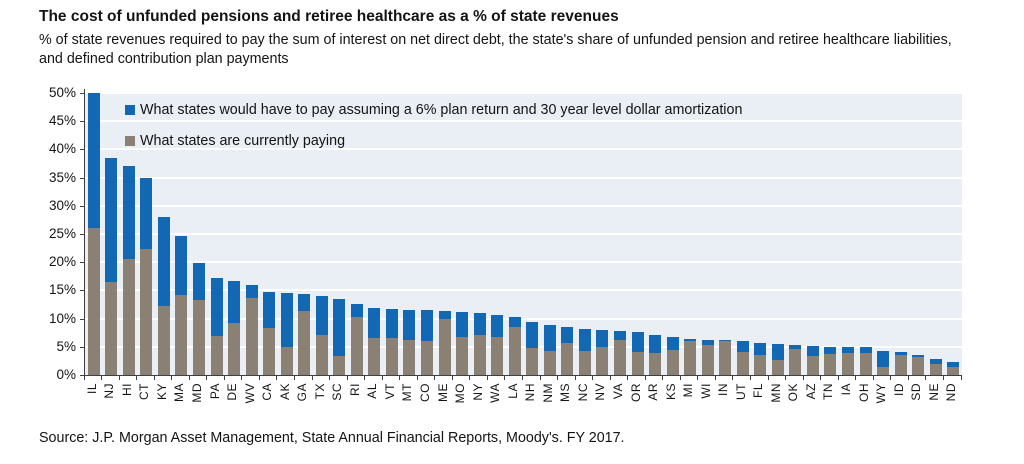 The width and height of the screenshot is (1024, 464). What do you see at coordinates (725, 234) in the screenshot?
I see `bar-IN` at bounding box center [725, 234].